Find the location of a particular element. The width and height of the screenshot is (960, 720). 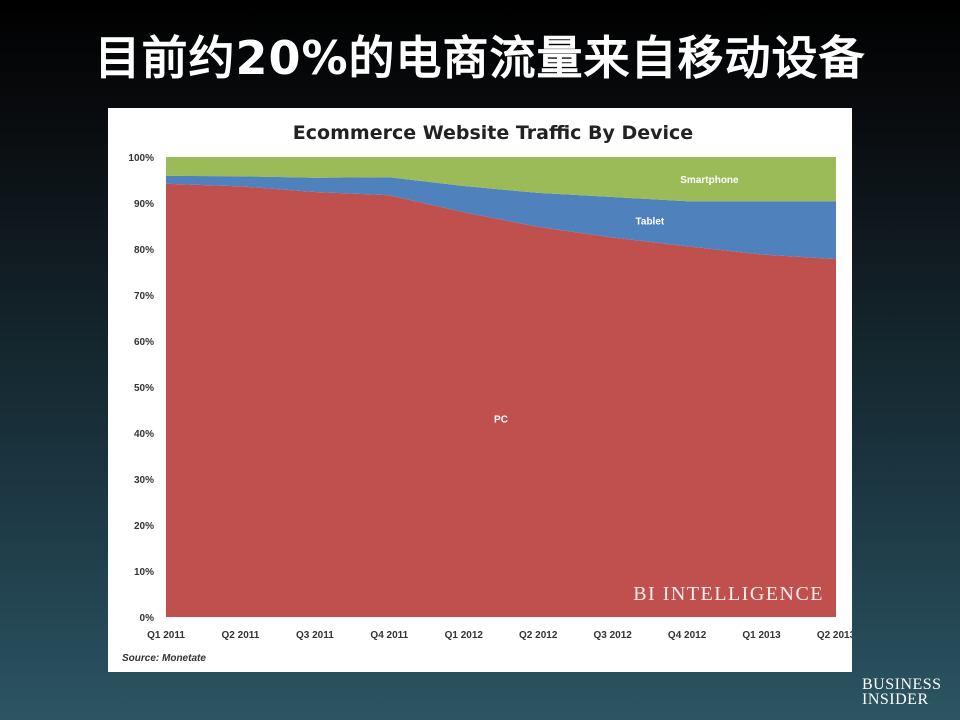

x-tick-label: Q2 2011 is located at coordinates (241, 635).